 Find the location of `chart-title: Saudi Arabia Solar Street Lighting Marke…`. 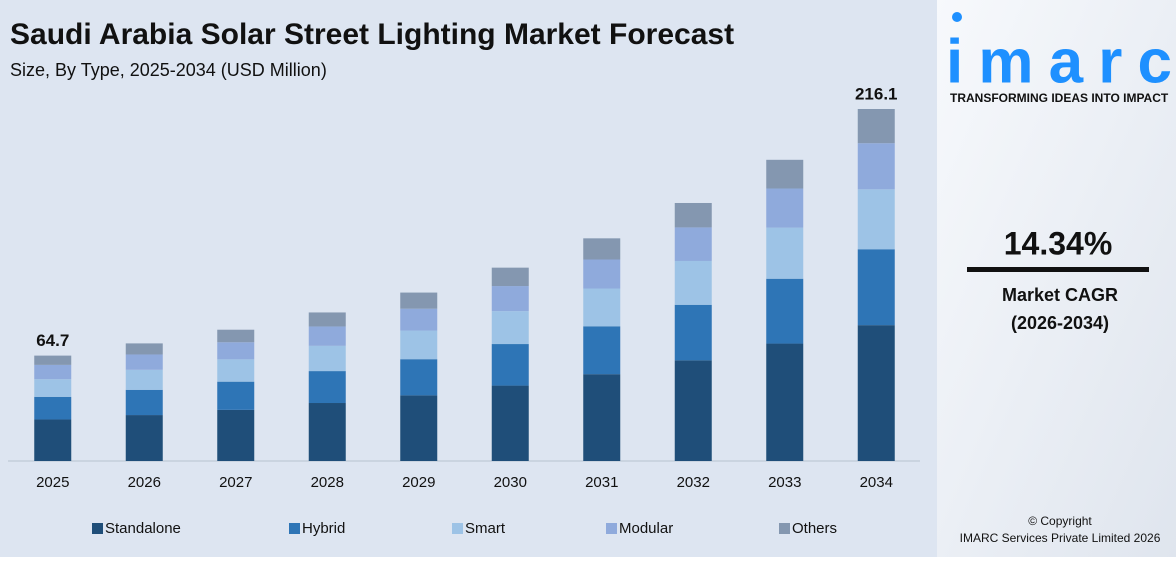

chart-title: Saudi Arabia Solar Street Lighting Marke… is located at coordinates (372, 34).